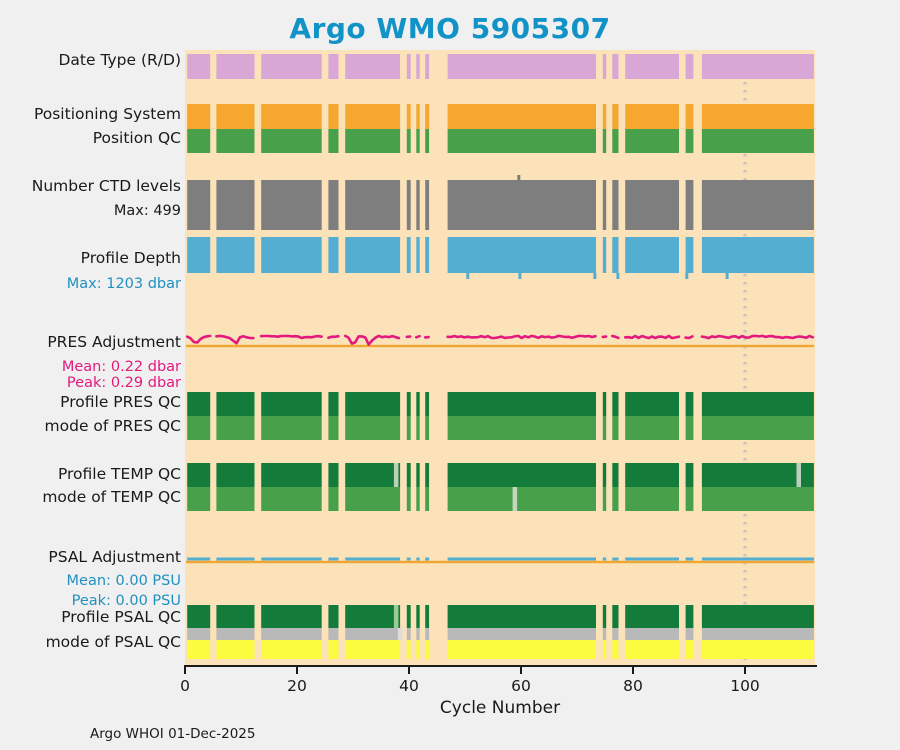  What do you see at coordinates (500, 346) in the screenshot?
I see `pres-adjustment-zero-line` at bounding box center [500, 346].